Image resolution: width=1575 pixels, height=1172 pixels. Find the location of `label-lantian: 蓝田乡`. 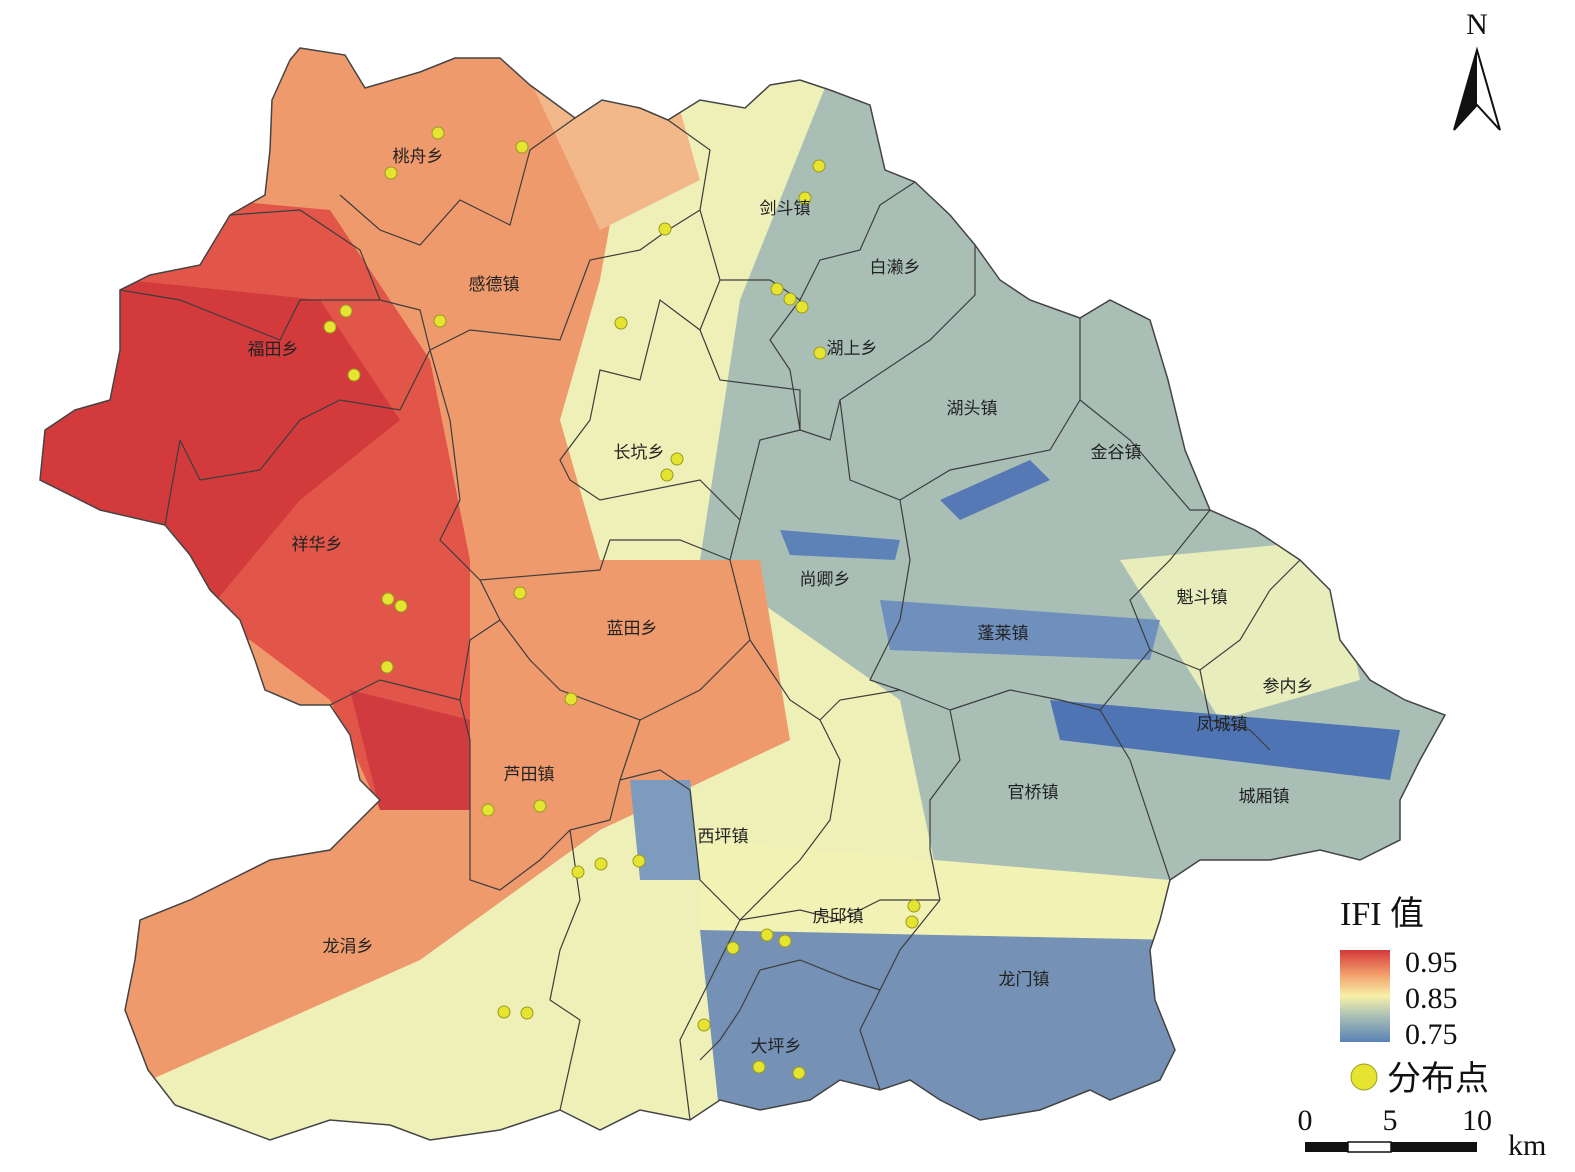

label-lantian: 蓝田乡 is located at coordinates (632, 629).